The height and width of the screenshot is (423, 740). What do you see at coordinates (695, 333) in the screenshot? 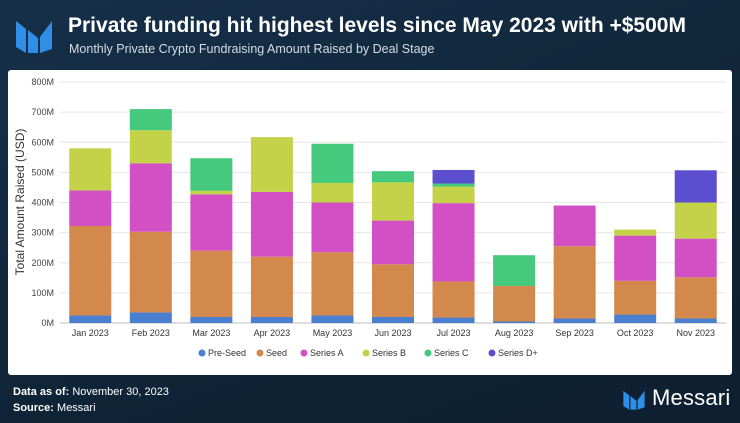
I see `x-tick-label: Nov 2023` at bounding box center [695, 333].